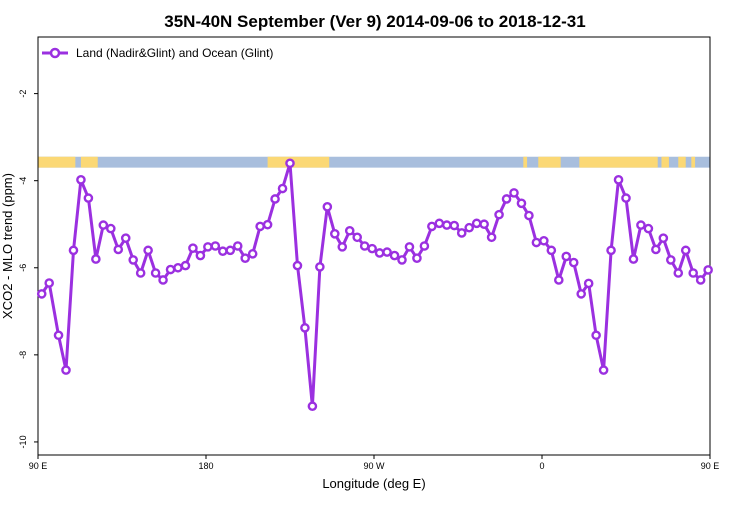 Image resolution: width=750 pixels, height=505 pixels. Describe the element at coordinates (23, 355) in the screenshot. I see `y-tick-label: -8` at that location.